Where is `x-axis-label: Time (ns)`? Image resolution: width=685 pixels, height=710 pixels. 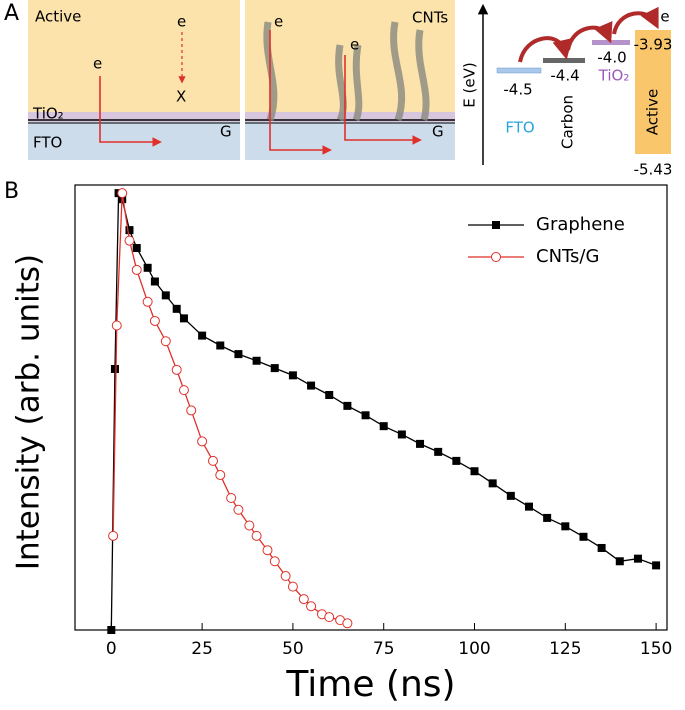 x-axis-label: Time (ns) is located at coordinates (370, 684).